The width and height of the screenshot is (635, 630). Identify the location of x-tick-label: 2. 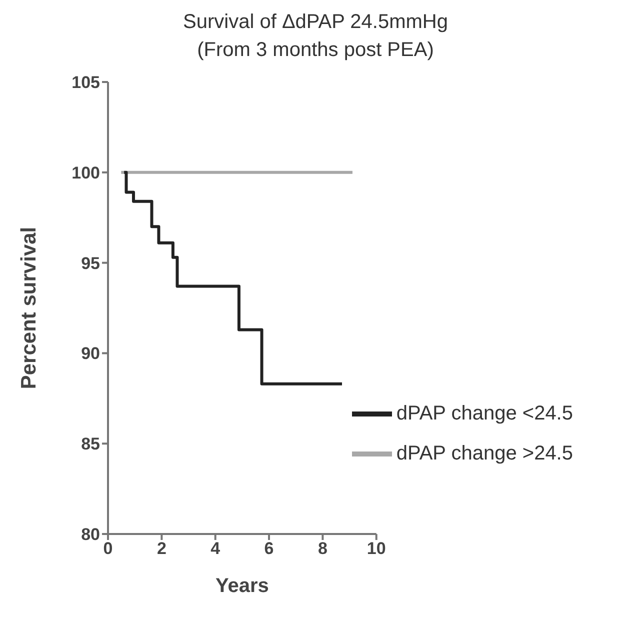
(161, 548).